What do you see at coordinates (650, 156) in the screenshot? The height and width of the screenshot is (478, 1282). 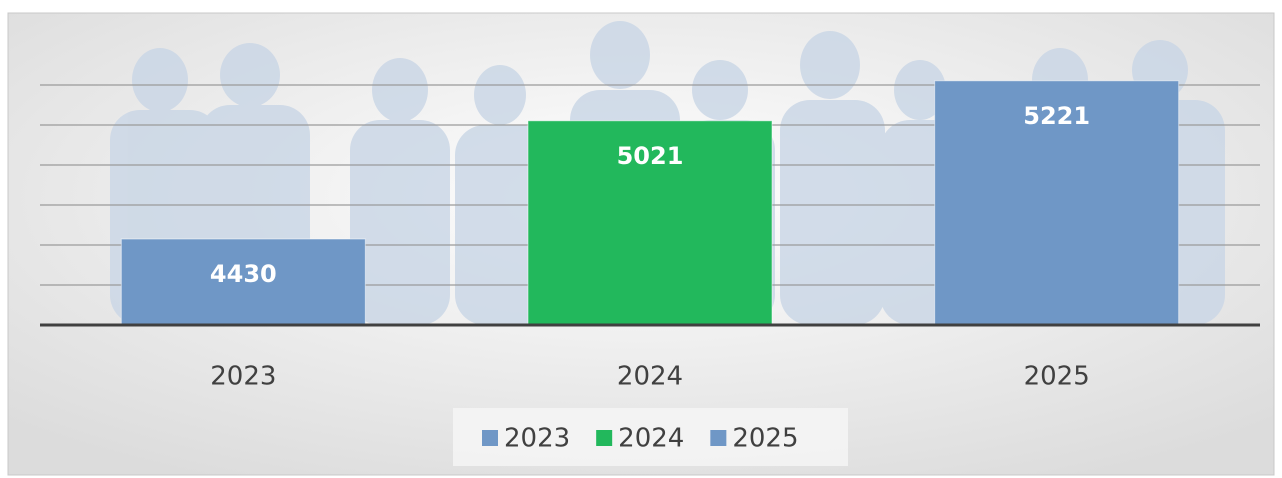 I see `value-label: 5021` at bounding box center [650, 156].